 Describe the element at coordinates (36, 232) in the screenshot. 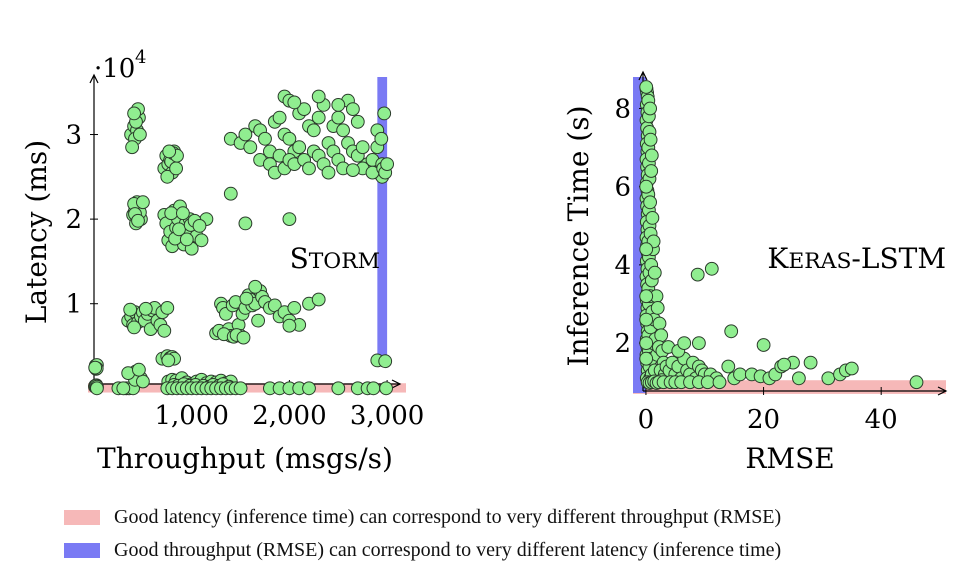

I see `y-axis-label: Latency (ms)` at that location.